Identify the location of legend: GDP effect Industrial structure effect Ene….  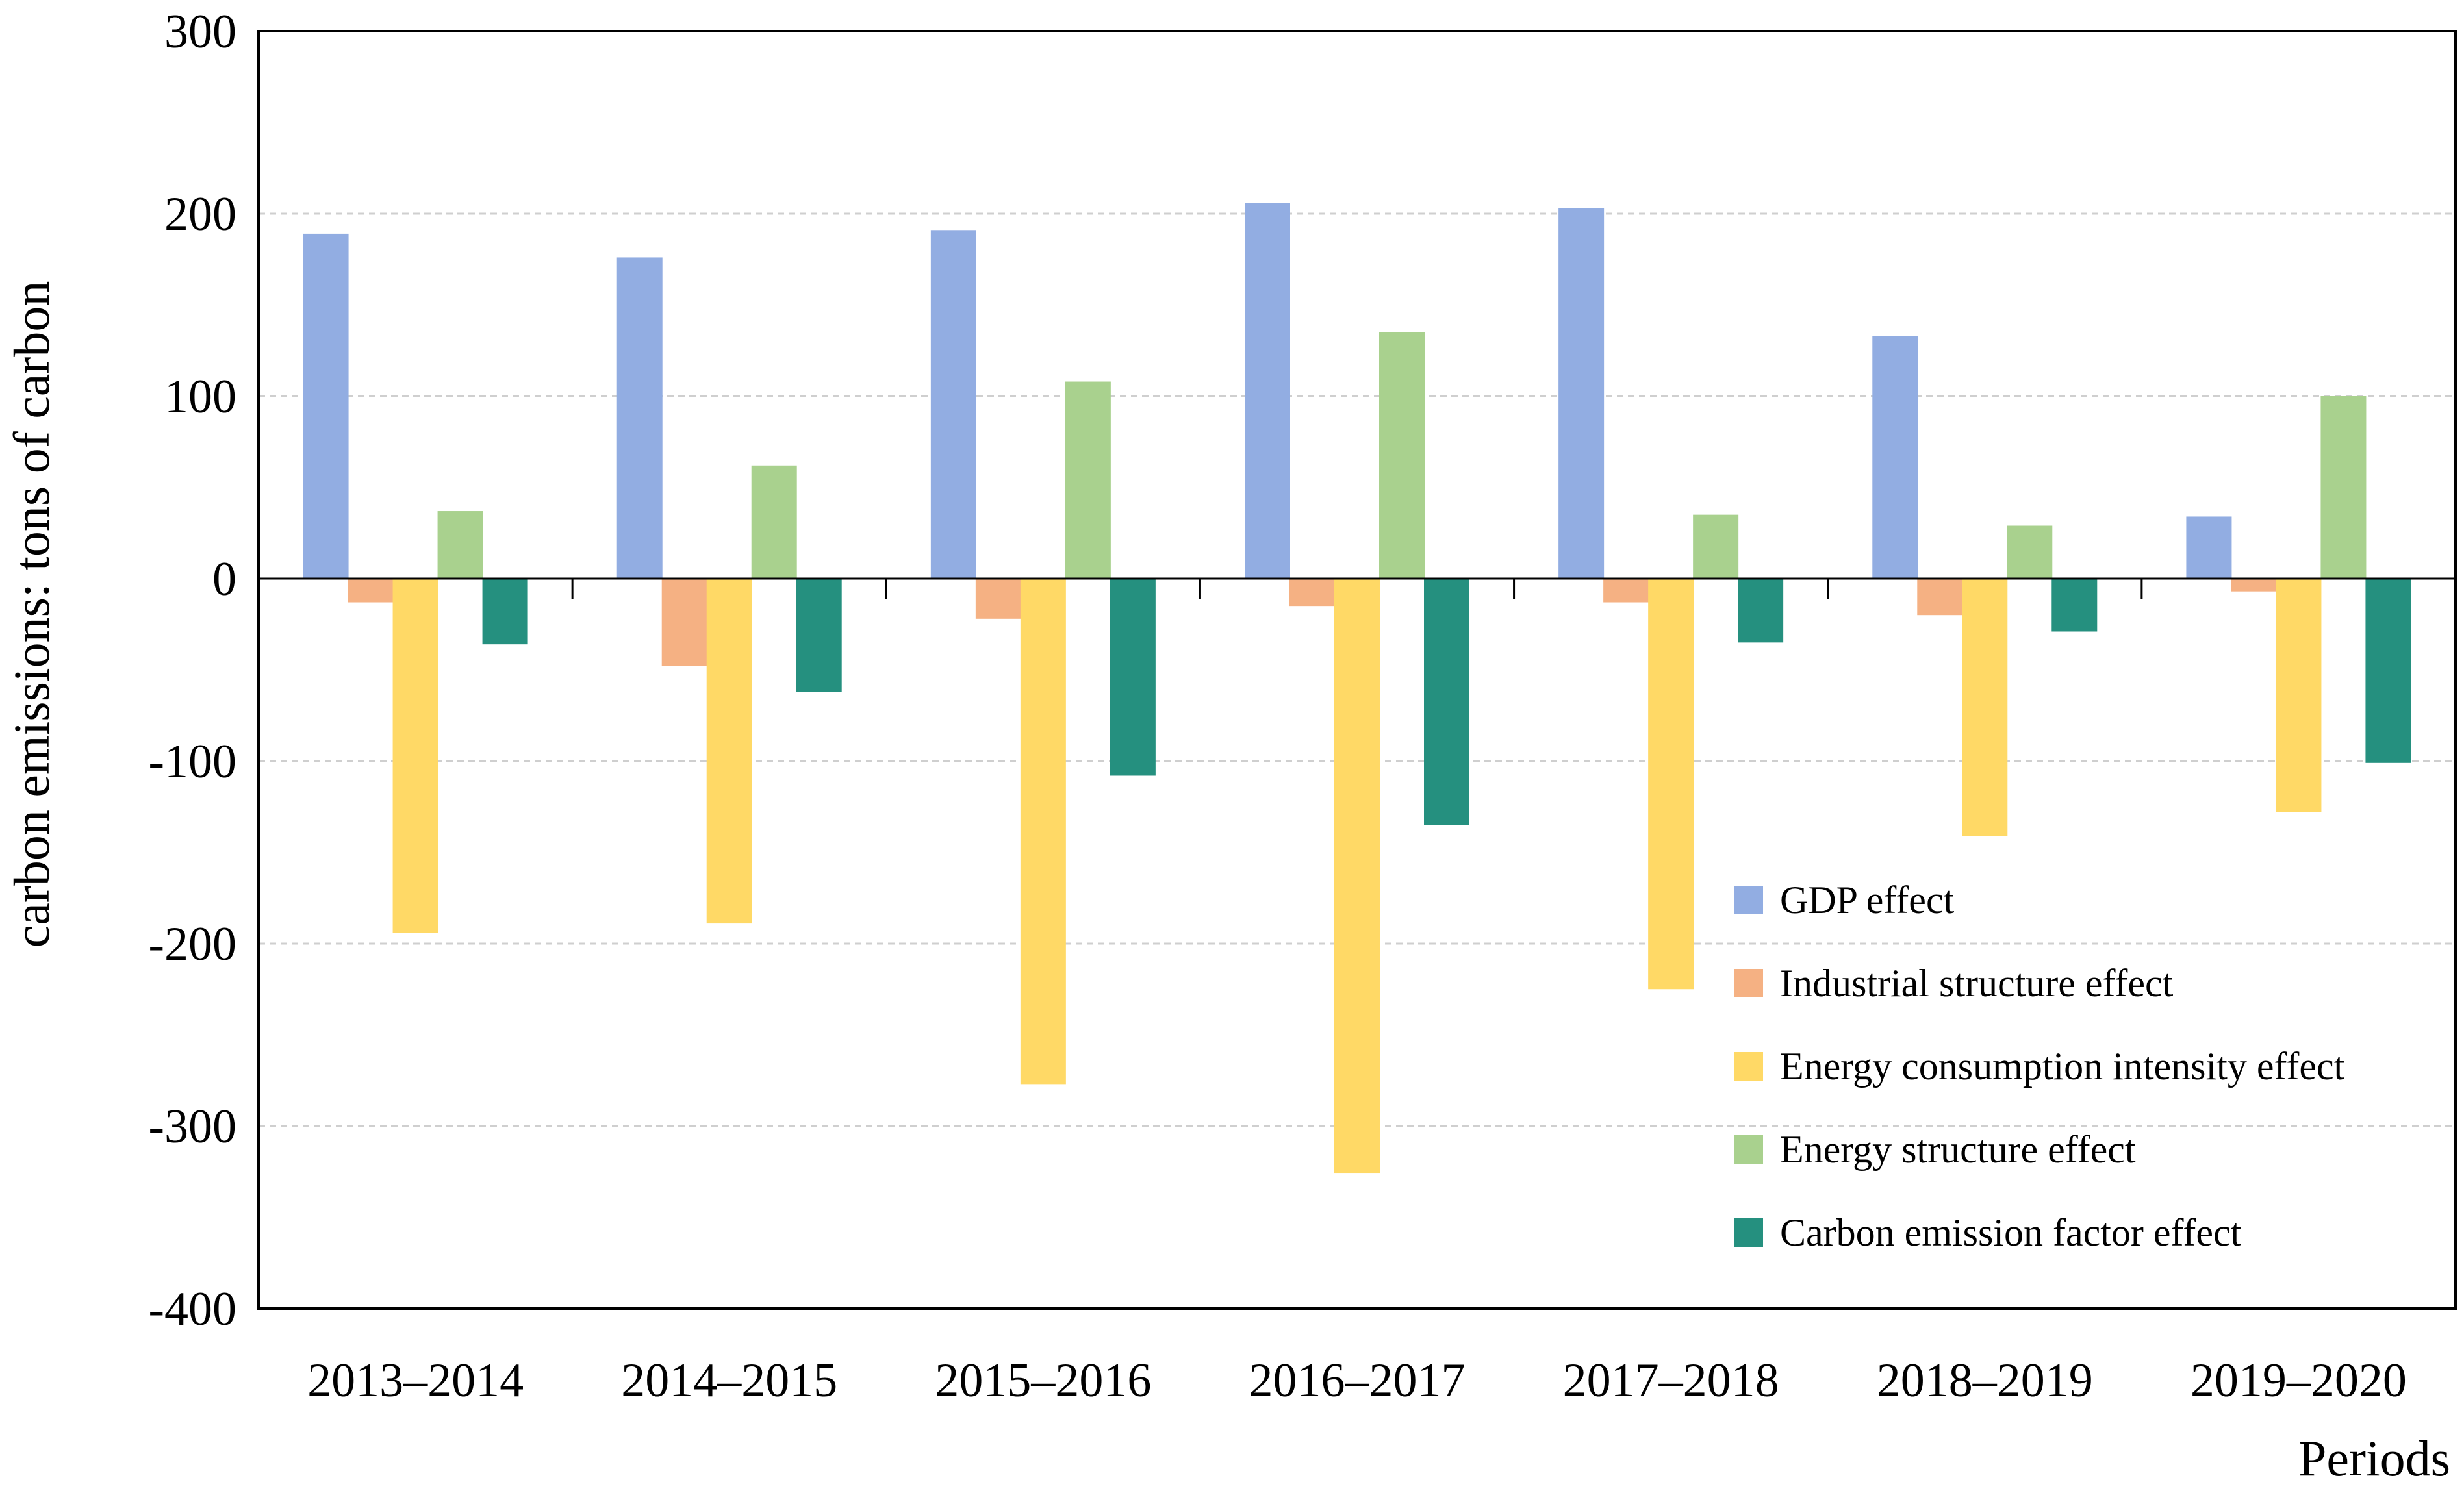
(2040, 1066).